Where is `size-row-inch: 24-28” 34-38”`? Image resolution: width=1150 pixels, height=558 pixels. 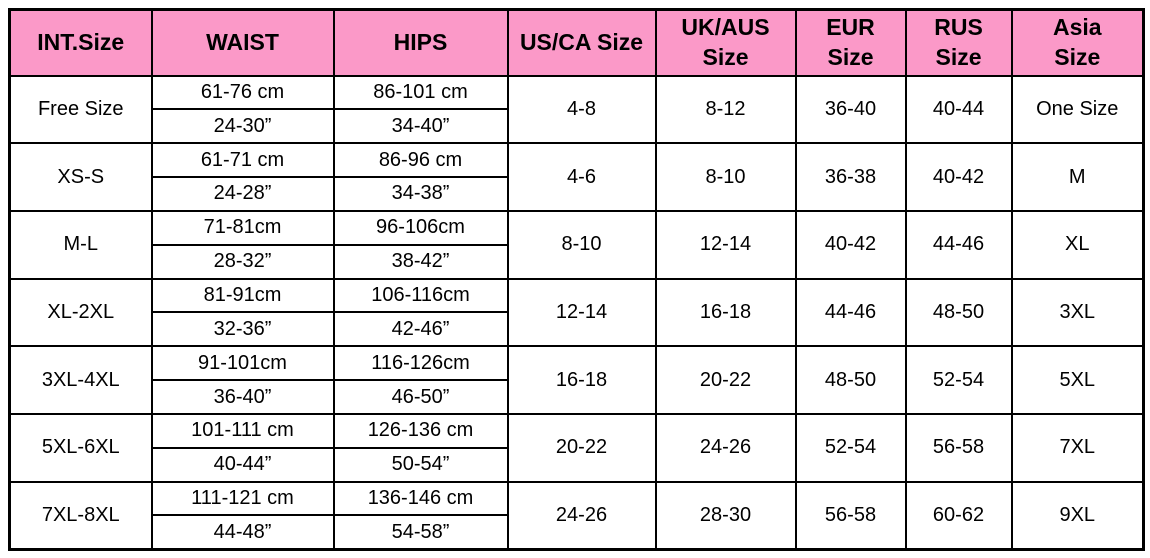
size-row-inch: 24-28” 34-38” is located at coordinates (577, 194).